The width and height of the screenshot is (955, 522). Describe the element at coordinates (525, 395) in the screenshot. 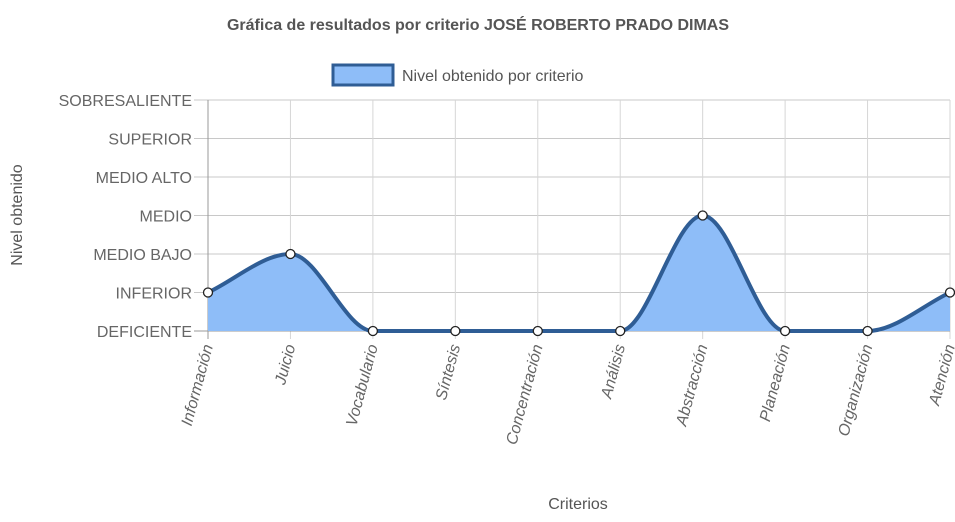

I see `x-tick-label: Concentración` at that location.